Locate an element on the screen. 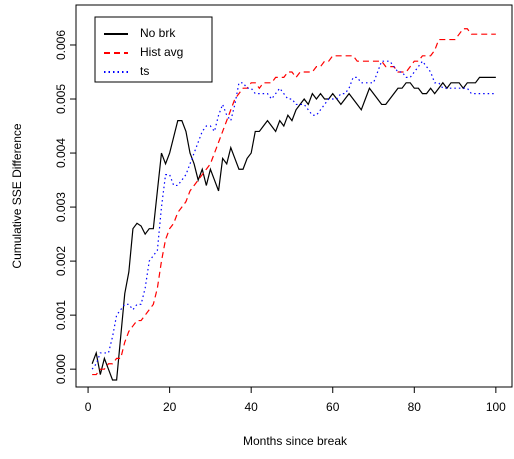  x-tick-label: 40 is located at coordinates (252, 407).